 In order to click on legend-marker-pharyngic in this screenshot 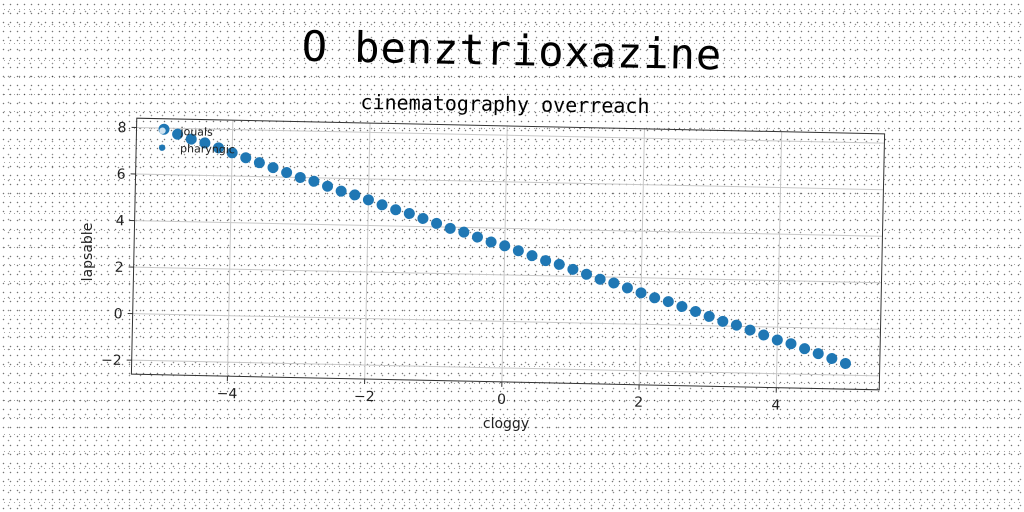, I will do `click(162, 147)`.